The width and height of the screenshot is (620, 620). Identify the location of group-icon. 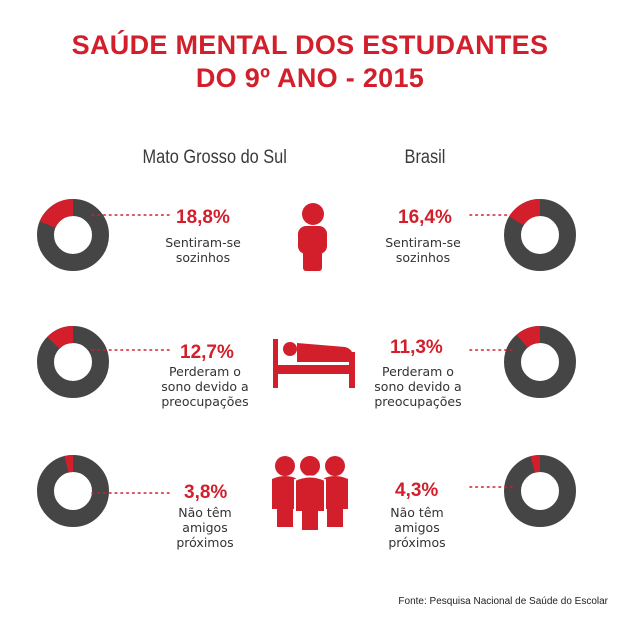
(310, 493).